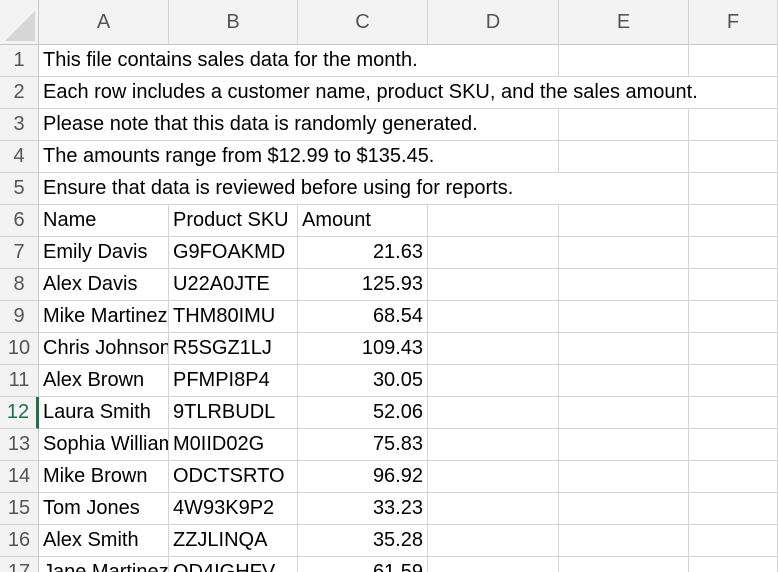  Describe the element at coordinates (104, 349) in the screenshot. I see `name-cell: Chris Johnson` at that location.